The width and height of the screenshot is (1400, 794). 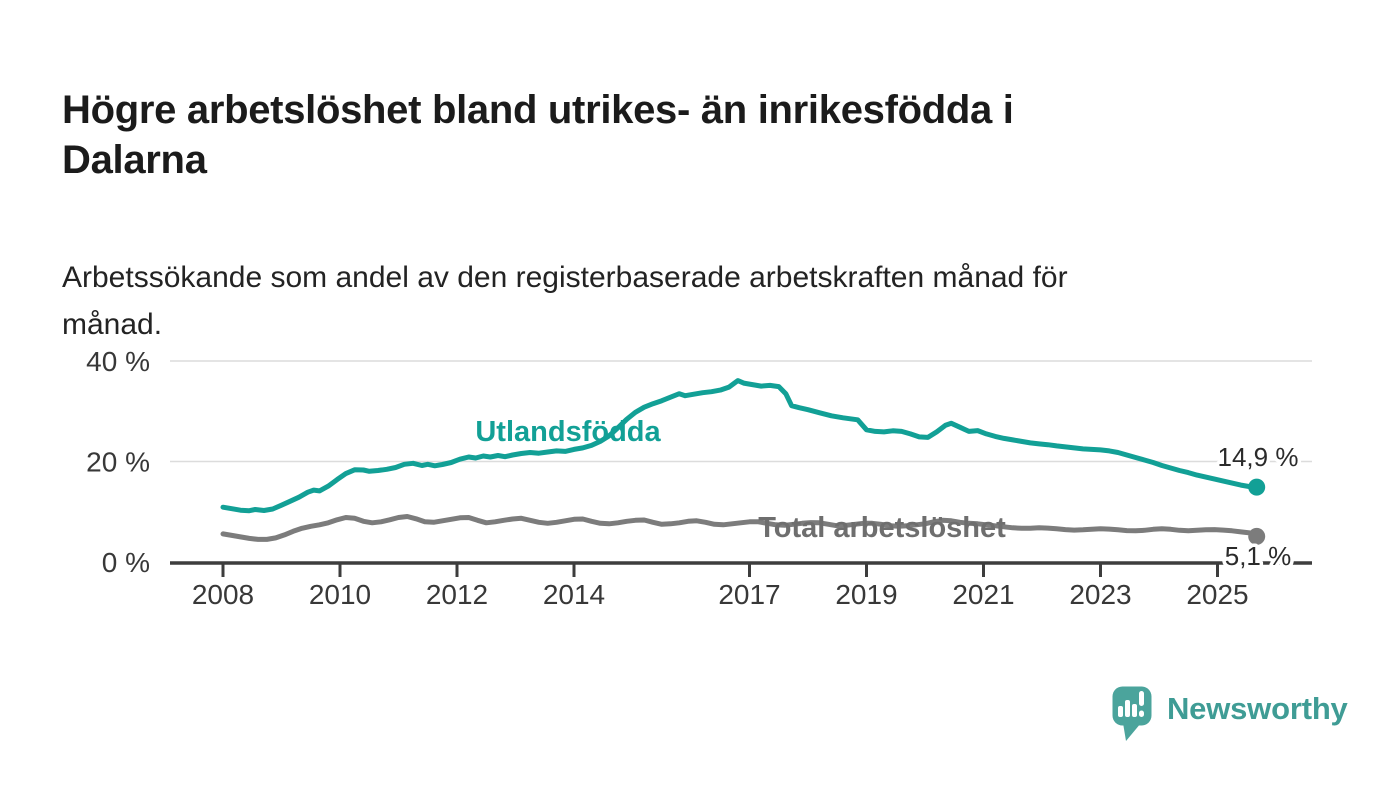 I want to click on end-value-label-total: 5,1 %, so click(x=1258, y=556).